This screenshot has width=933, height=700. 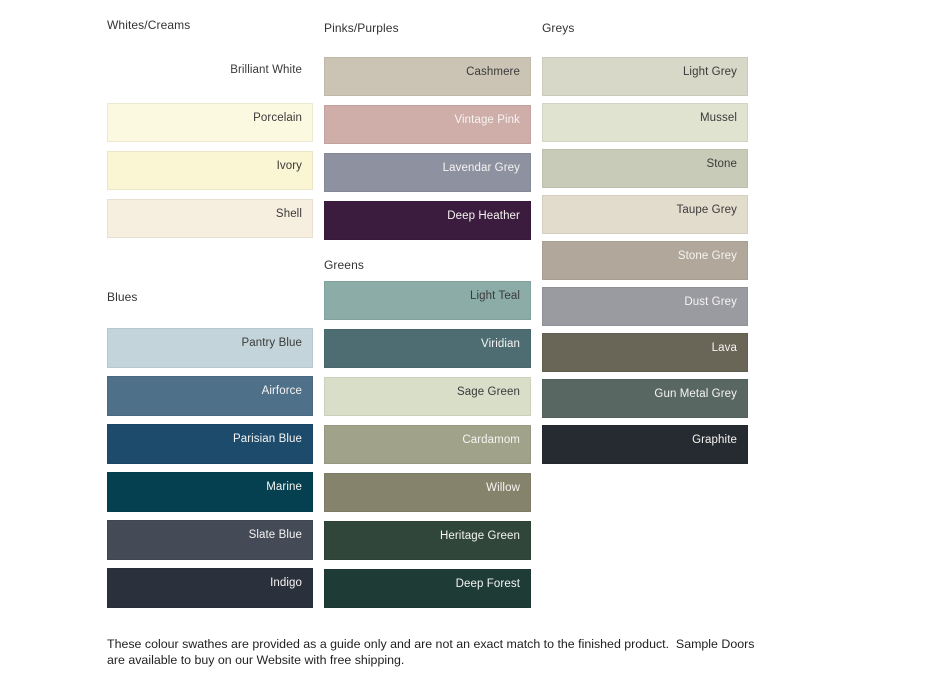 What do you see at coordinates (481, 168) in the screenshot?
I see `swatch-label: Lavendar Grey` at bounding box center [481, 168].